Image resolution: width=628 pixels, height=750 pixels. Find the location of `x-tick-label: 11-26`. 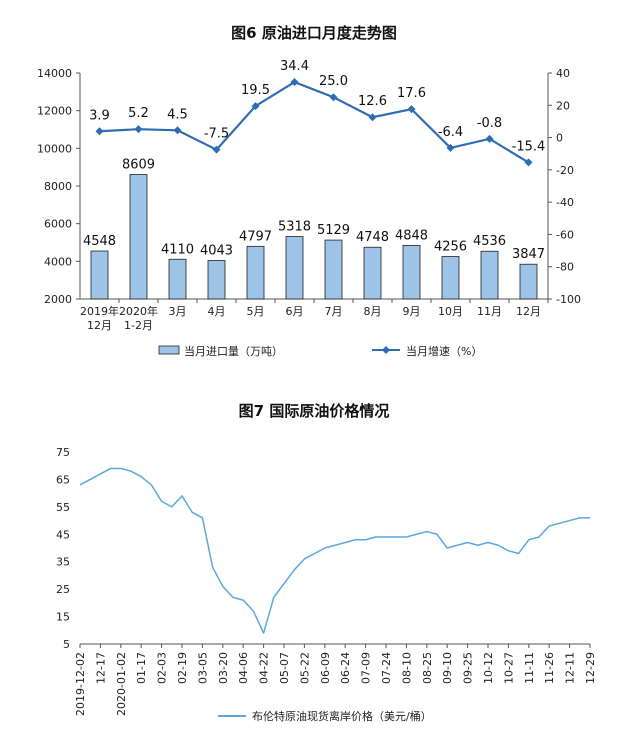

x-tick-label: 11-26 is located at coordinates (549, 668).